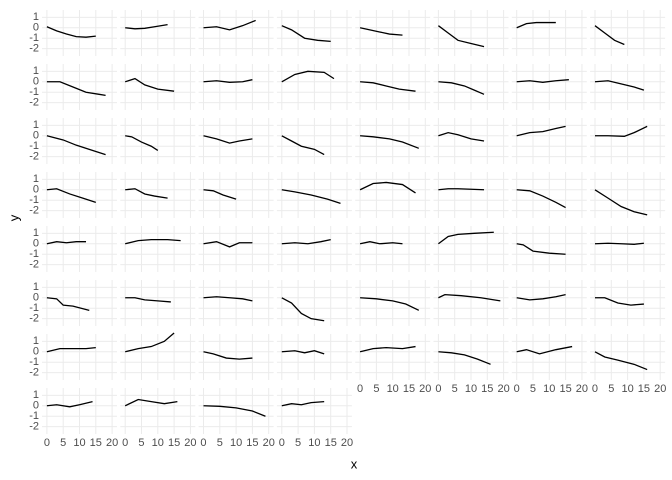  What do you see at coordinates (13, 217) in the screenshot?
I see `y-axis-title: y` at bounding box center [13, 217].